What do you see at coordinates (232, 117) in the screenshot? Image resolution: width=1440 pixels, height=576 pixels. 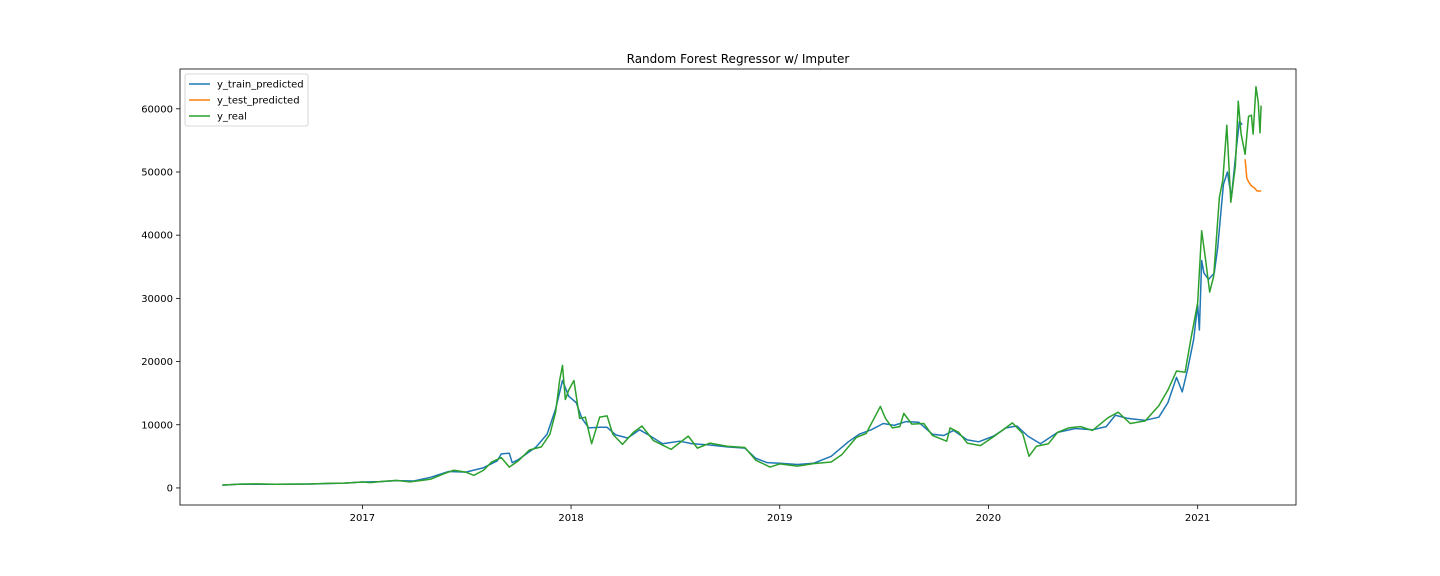 I see `legend-label: y_real` at bounding box center [232, 117].